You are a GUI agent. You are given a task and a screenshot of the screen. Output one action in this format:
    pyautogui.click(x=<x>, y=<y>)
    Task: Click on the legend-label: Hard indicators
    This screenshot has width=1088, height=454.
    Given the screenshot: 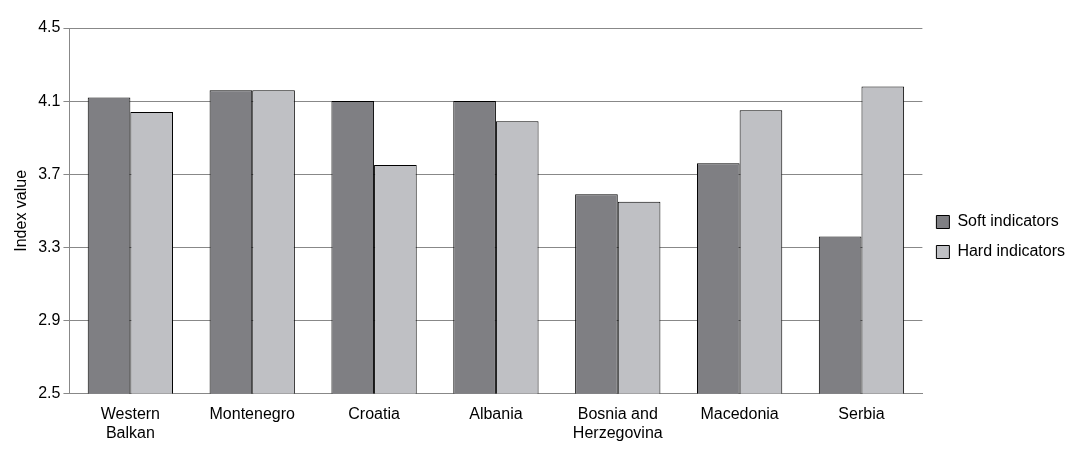 What is the action you would take?
    pyautogui.click(x=1011, y=251)
    